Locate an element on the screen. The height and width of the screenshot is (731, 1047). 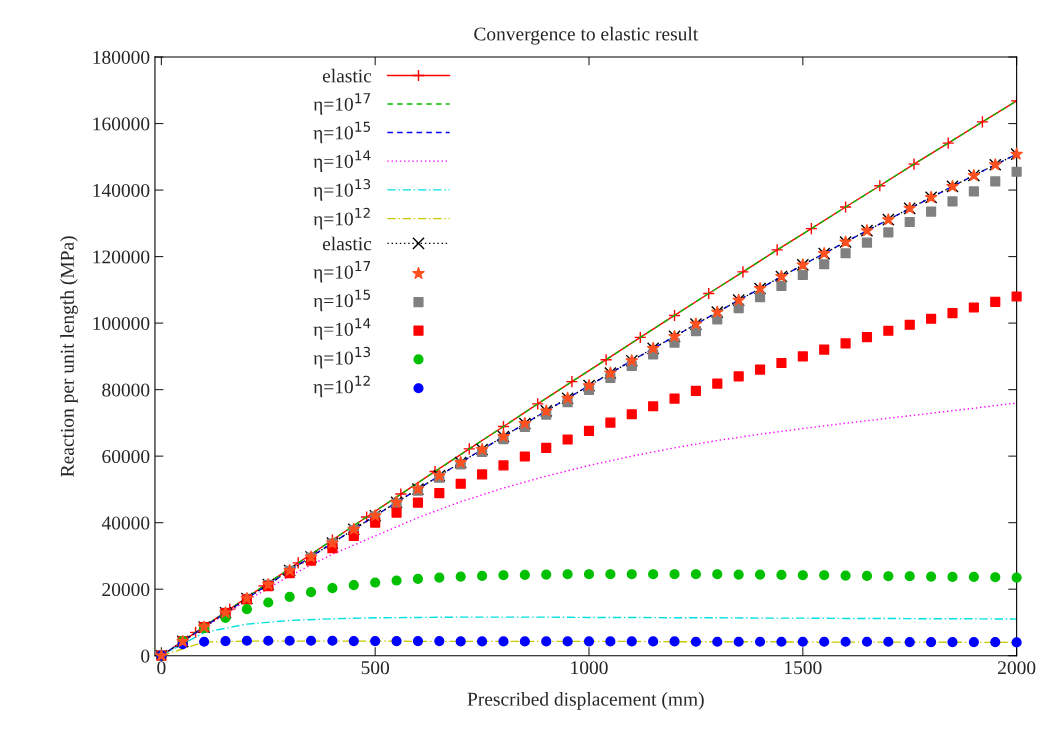
y-tick-label: 180000 is located at coordinates (121, 57).